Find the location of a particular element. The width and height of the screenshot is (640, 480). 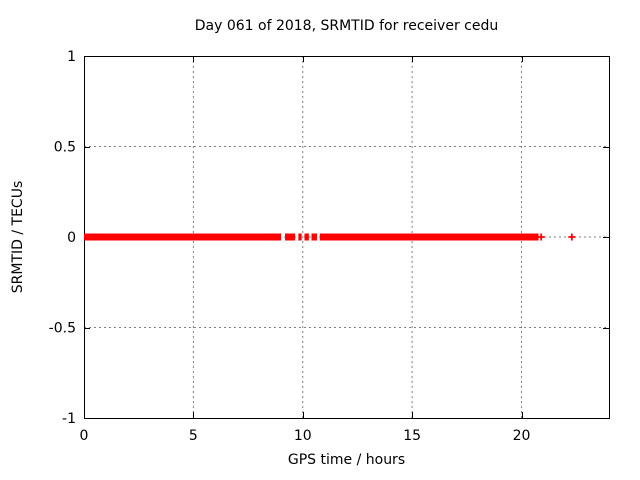

y-tick-label--0.5: -0.5 is located at coordinates (62, 329).